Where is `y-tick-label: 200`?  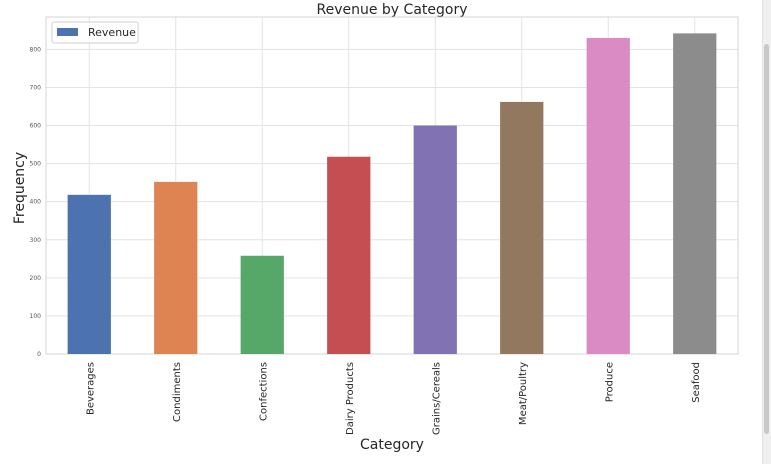
y-tick-label: 200 is located at coordinates (36, 278).